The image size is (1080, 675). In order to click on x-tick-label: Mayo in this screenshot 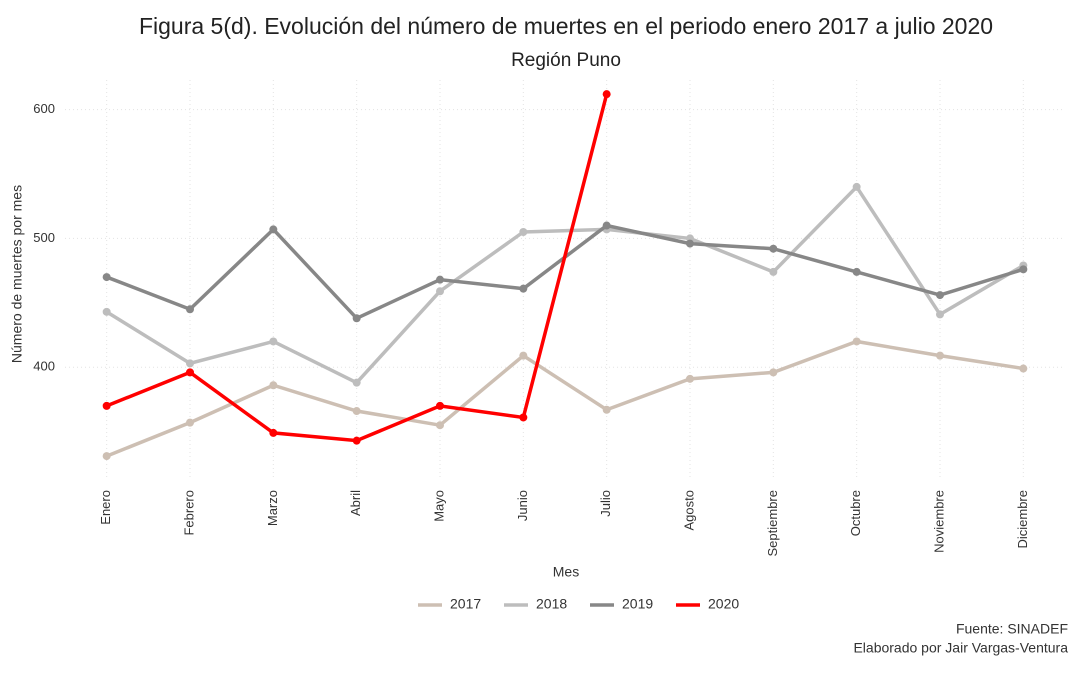, I will do `click(438, 506)`.